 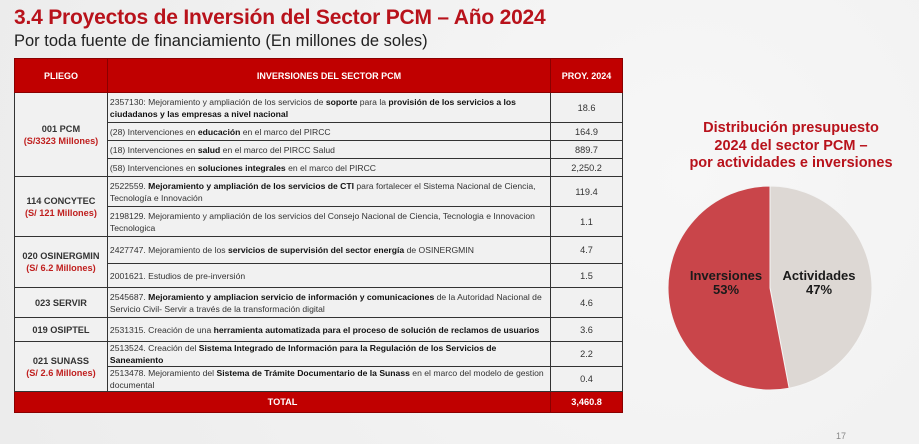 I want to click on page-number: 17, so click(x=841, y=436).